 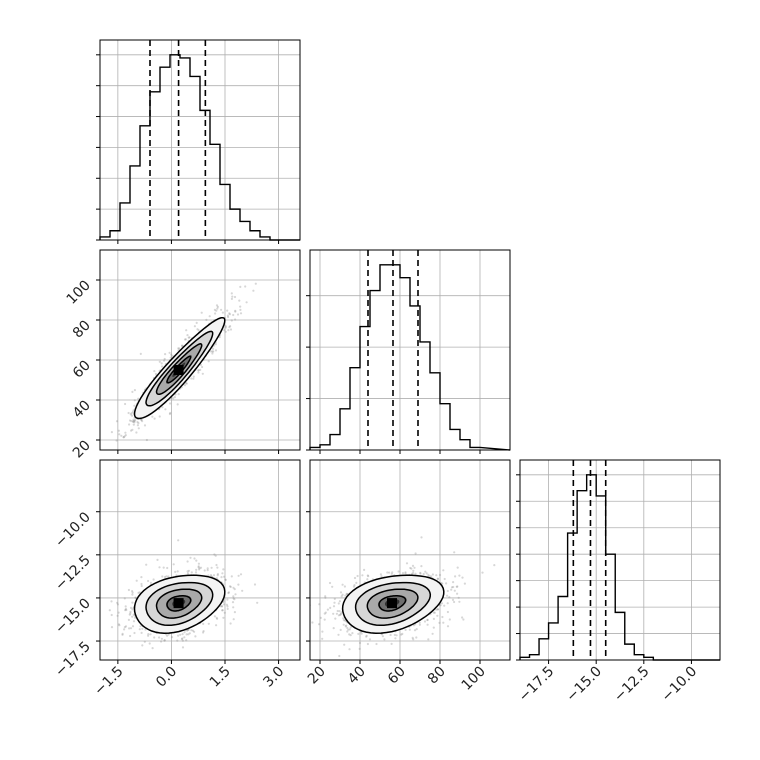 What do you see at coordinates (200, 140) in the screenshot?
I see `diag-0-frame` at bounding box center [200, 140].